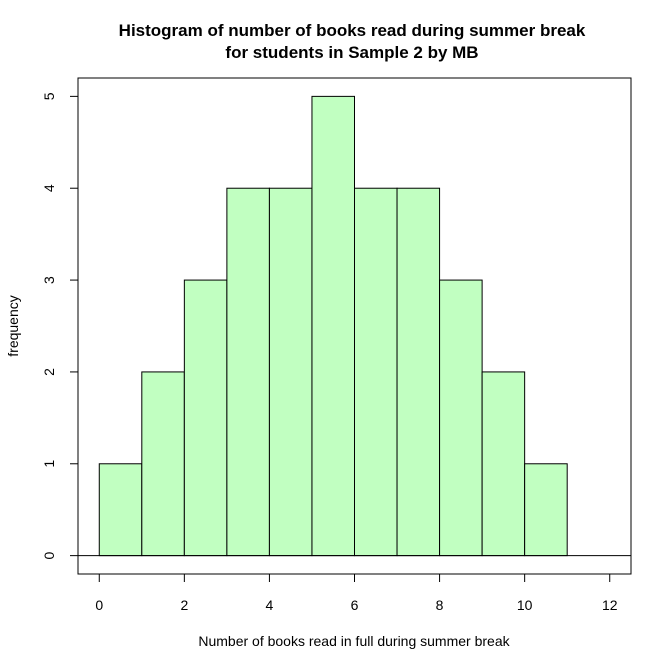 The height and width of the screenshot is (671, 672). Describe the element at coordinates (99, 605) in the screenshot. I see `x-tick-label-0: 0` at that location.